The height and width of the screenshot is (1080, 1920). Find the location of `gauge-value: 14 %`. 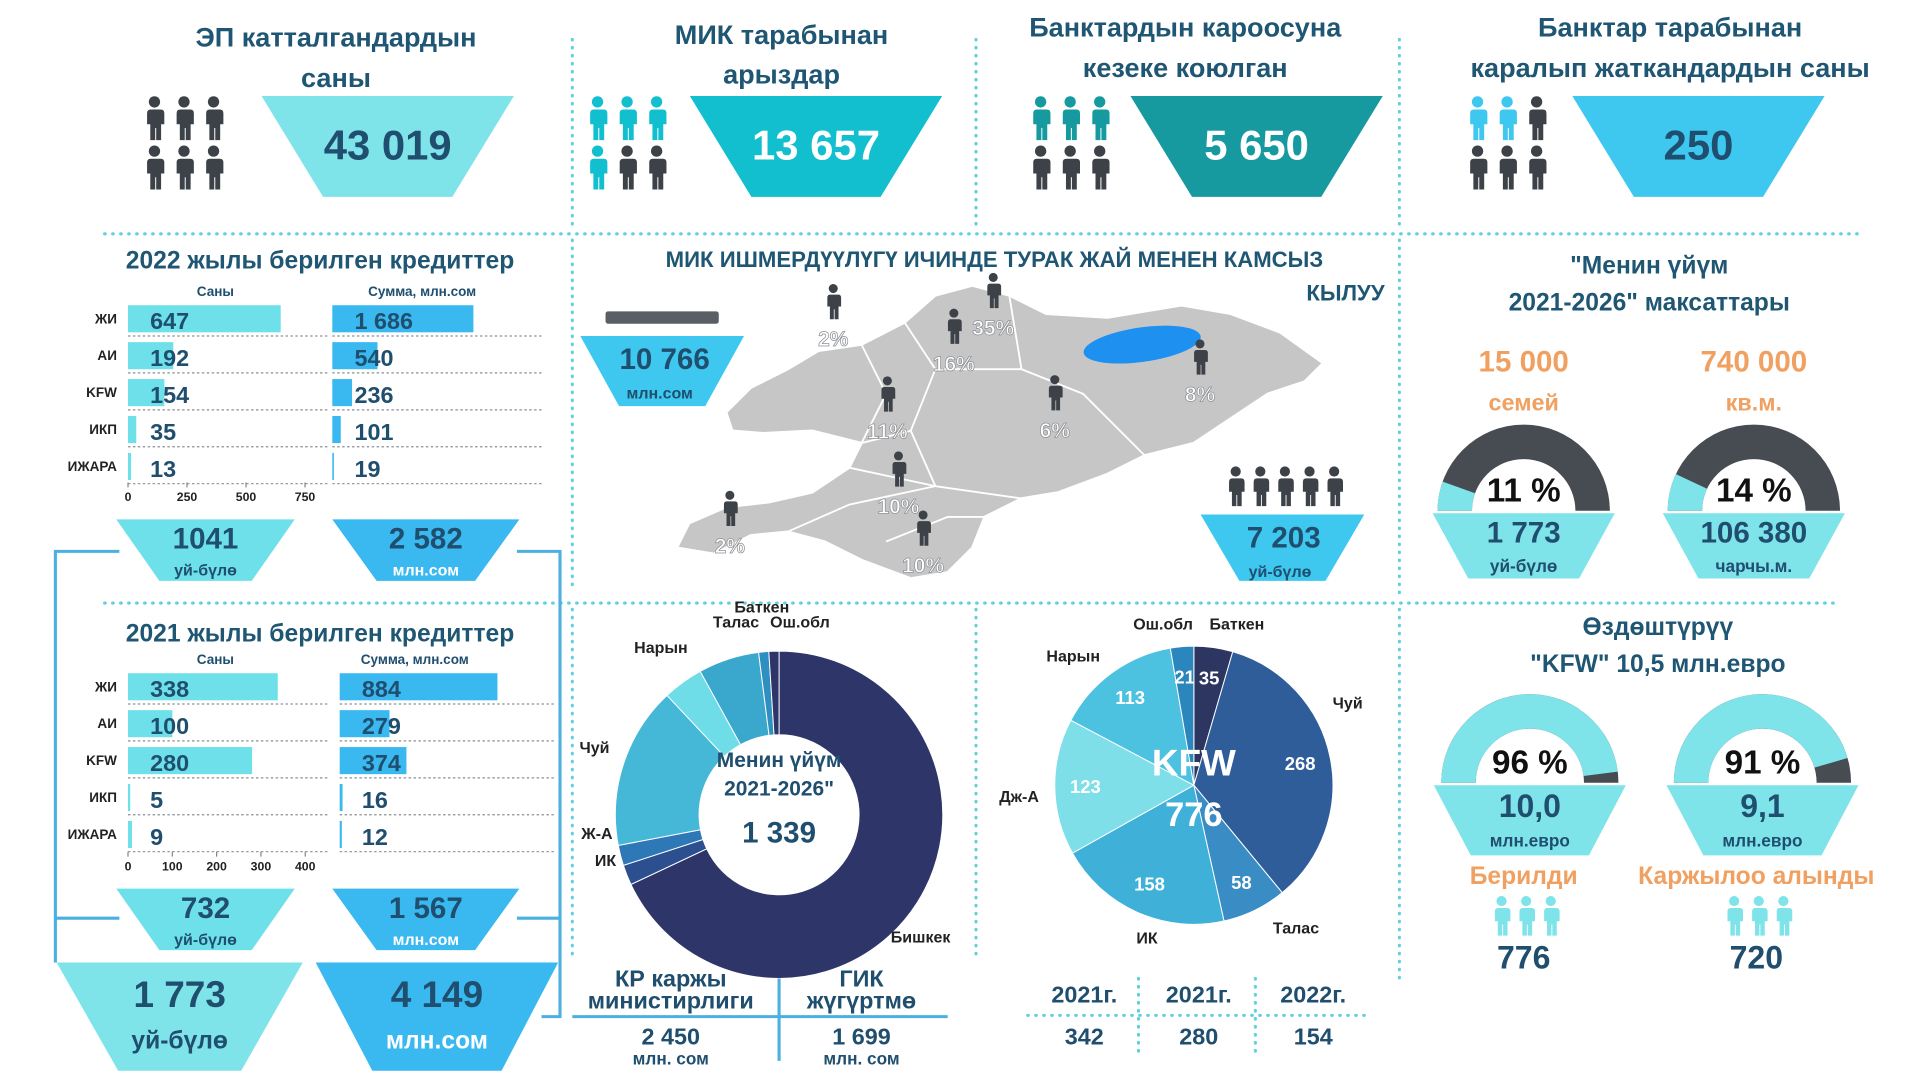

gauge-value: 14 % is located at coordinates (1754, 491).